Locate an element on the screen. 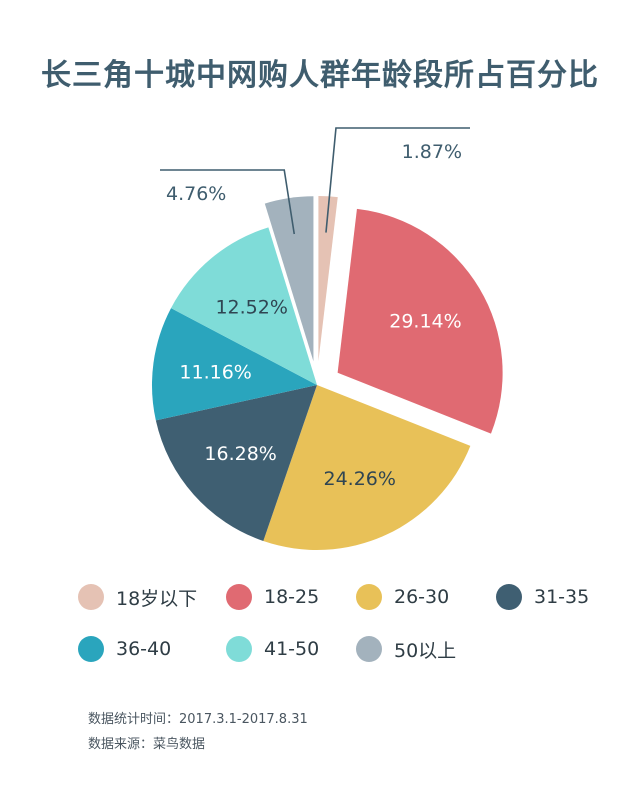 The height and width of the screenshot is (791, 640). legend-label: 26-30 is located at coordinates (422, 597).